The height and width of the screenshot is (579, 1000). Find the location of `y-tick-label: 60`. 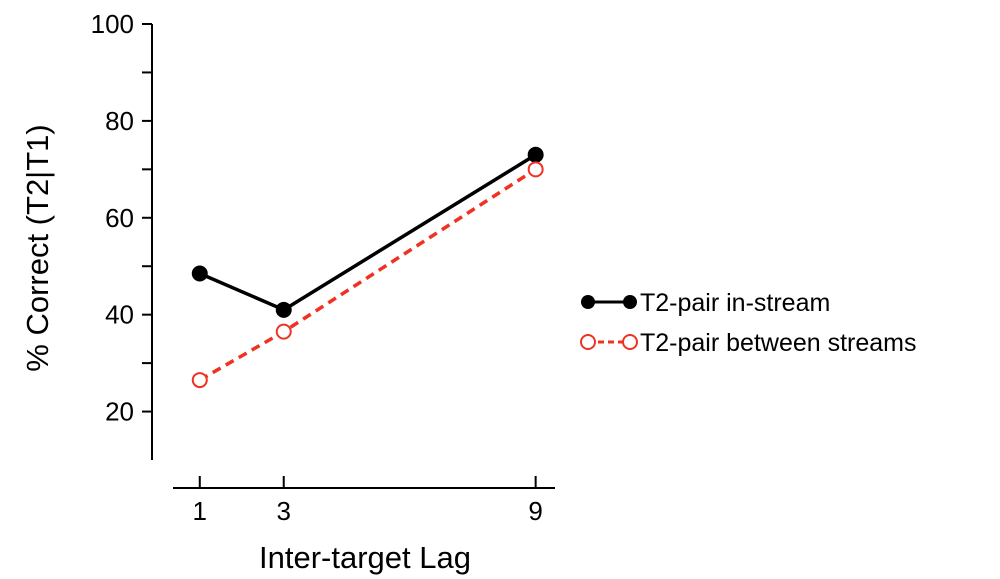

y-tick-label: 60 is located at coordinates (119, 218).